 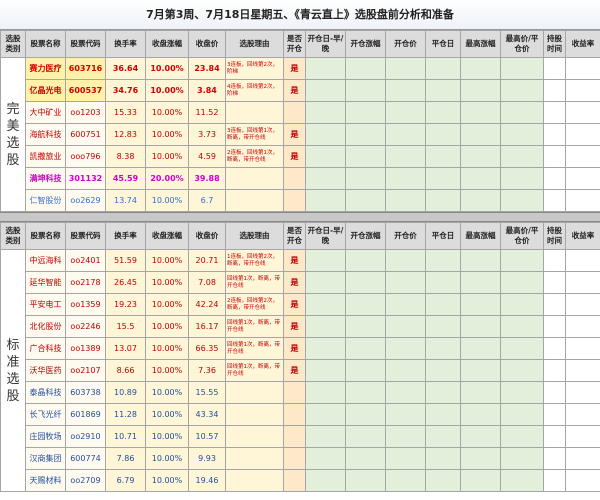 I want to click on code-cell: 301132, so click(x=85, y=178).